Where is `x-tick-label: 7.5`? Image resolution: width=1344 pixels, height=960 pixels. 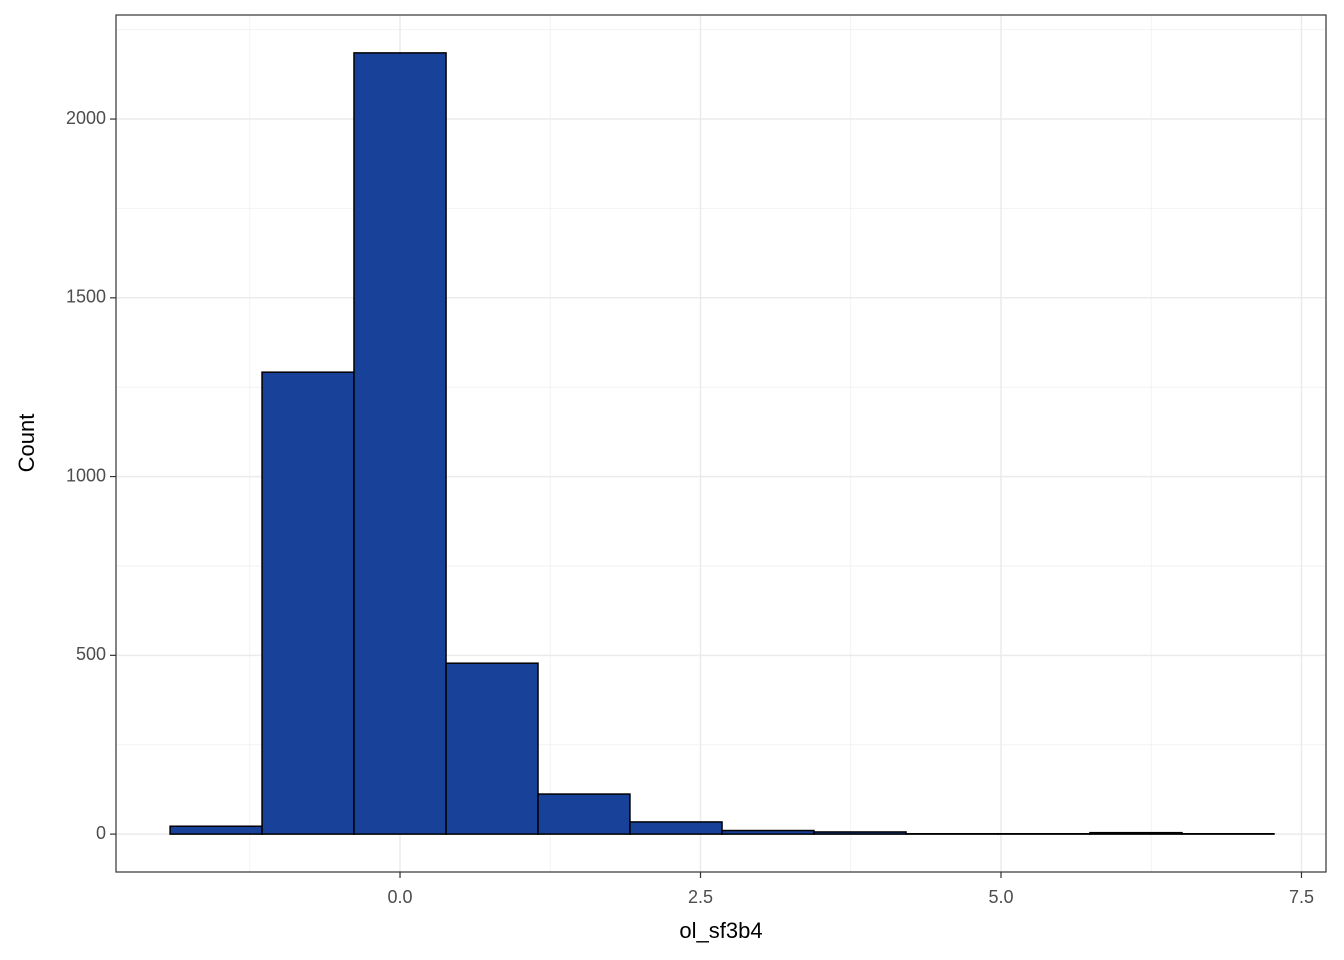
x-tick-label: 7.5 is located at coordinates (1301, 897).